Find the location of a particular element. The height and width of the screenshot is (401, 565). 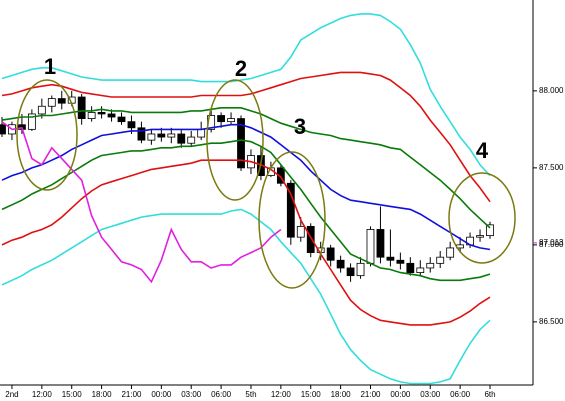

y-tick-label: 87.000 is located at coordinates (551, 244).